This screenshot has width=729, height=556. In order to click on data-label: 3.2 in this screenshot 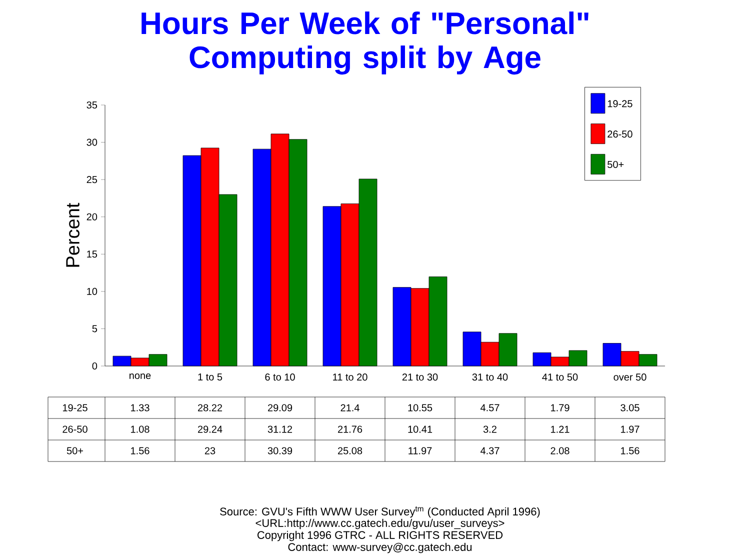, I will do `click(489, 429)`.